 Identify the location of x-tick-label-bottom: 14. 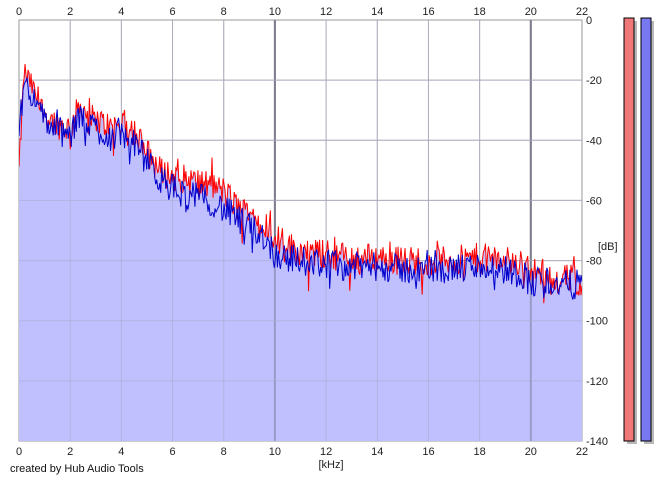
(377, 452).